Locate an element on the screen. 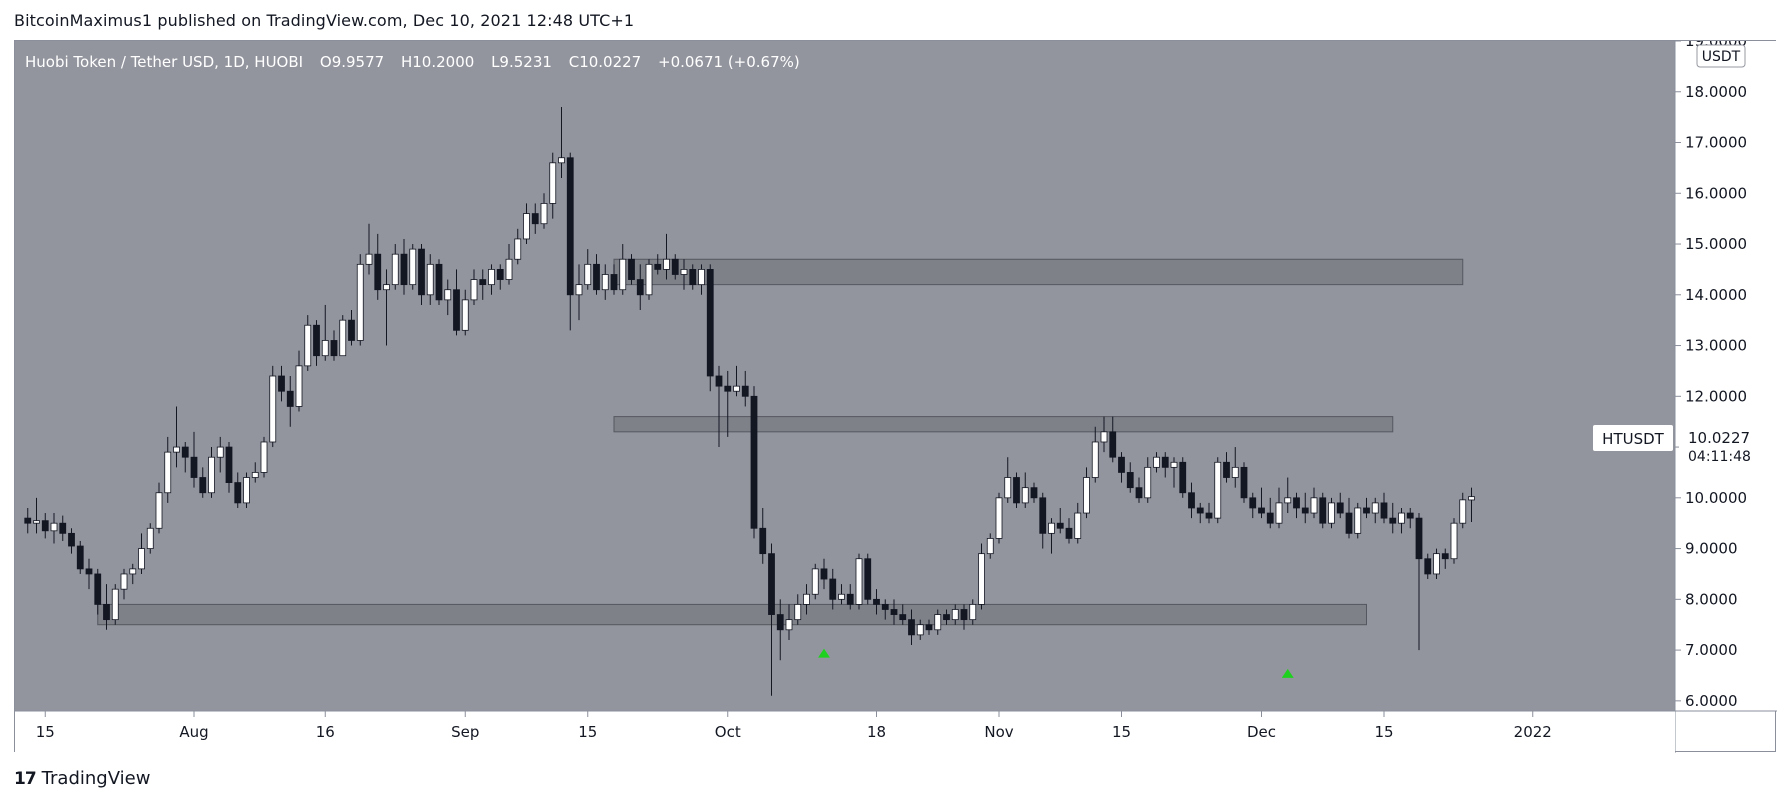  footer-logo: 𝟭𝟳 TradingView is located at coordinates (82, 778).